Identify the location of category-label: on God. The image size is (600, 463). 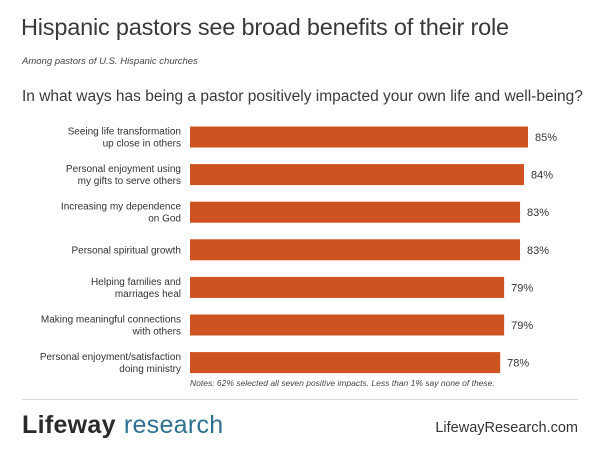
(164, 219).